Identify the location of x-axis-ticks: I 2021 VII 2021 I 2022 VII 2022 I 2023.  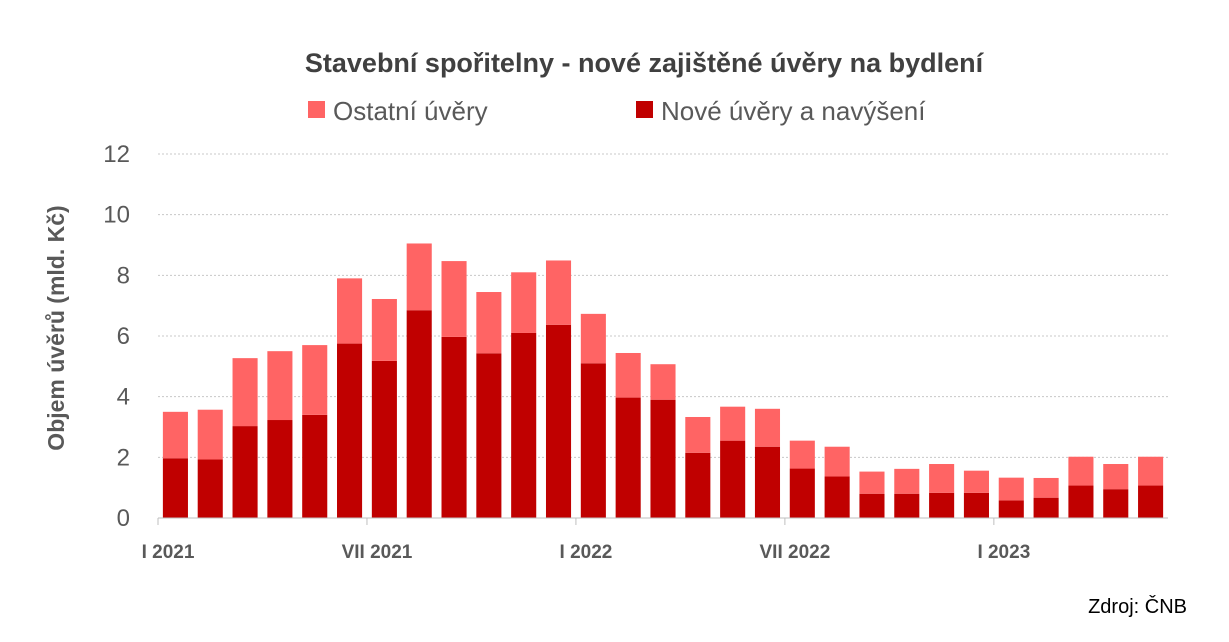
(586, 540).